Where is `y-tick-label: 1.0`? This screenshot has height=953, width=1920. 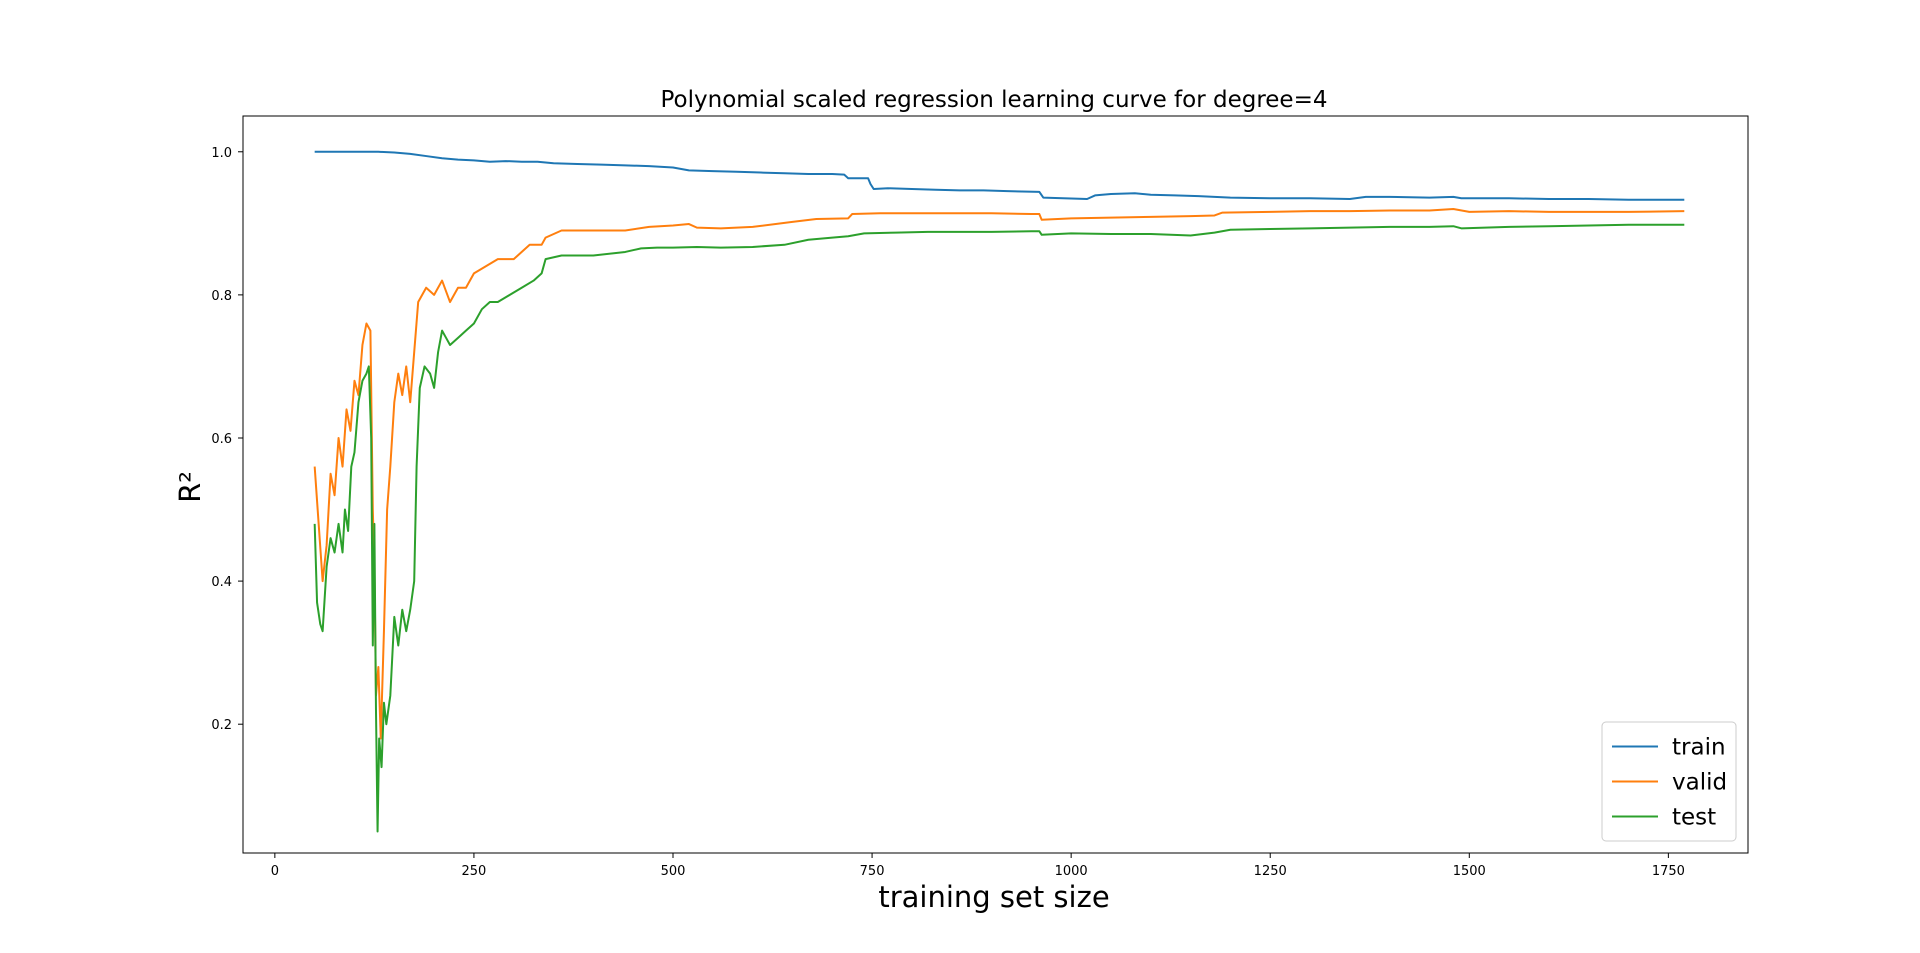 y-tick-label: 1.0 is located at coordinates (221, 153).